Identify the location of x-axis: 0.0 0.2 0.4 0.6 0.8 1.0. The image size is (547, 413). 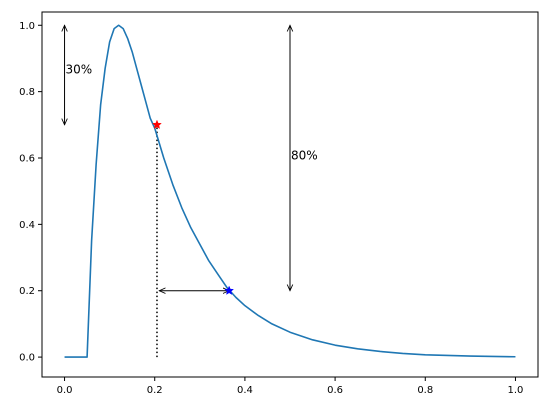
(290, 386).